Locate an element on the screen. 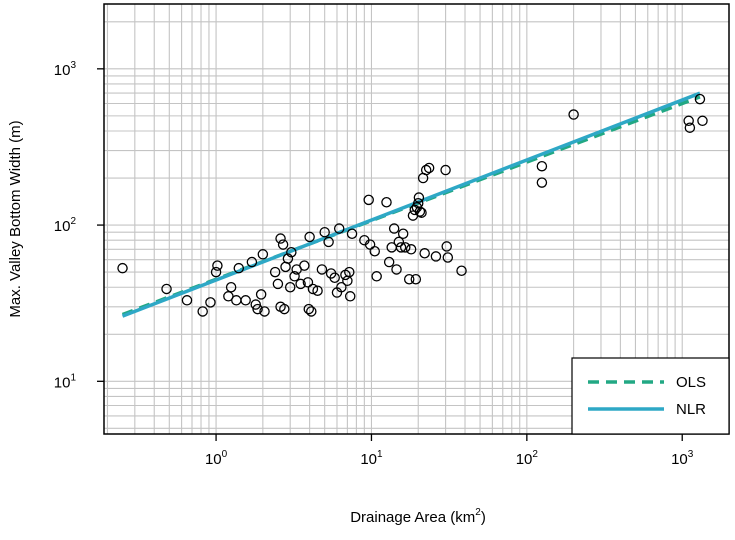 Image resolution: width=735 pixels, height=540 pixels. x-axis-title: Drainage Area (km2) is located at coordinates (418, 516).